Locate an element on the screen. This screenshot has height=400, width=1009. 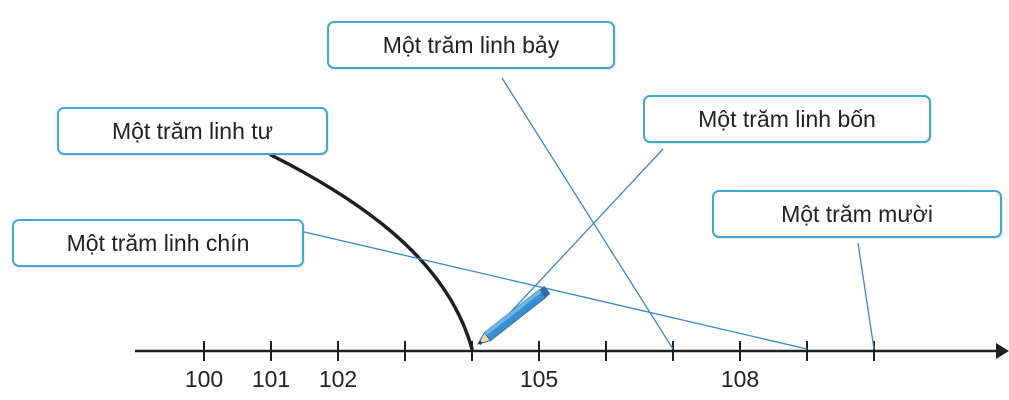
label-mot-tram-linh-bay: Một trăm linh bảy is located at coordinates (471, 45).